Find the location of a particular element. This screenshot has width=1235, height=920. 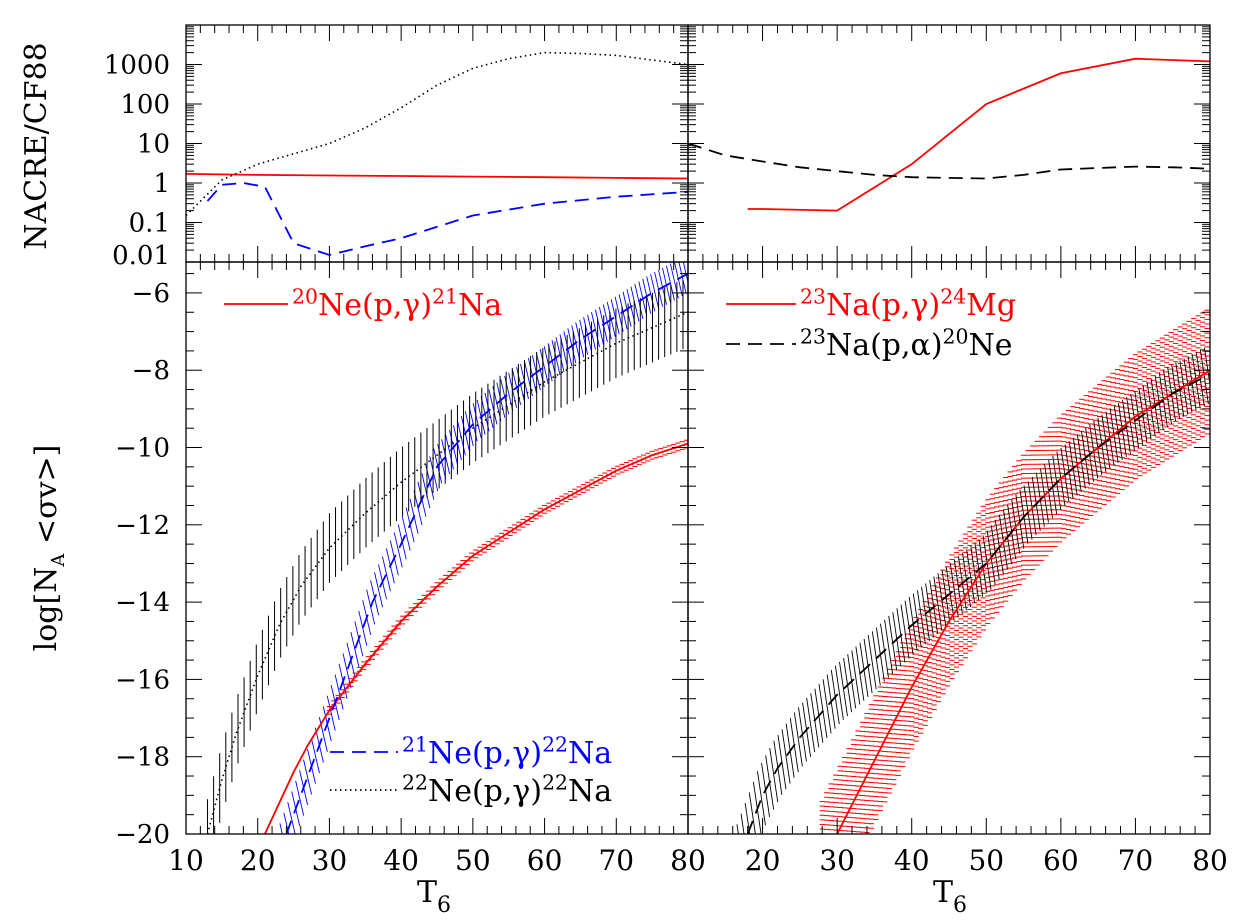

y-tick-label-ratio: 100 is located at coordinates (145, 105).